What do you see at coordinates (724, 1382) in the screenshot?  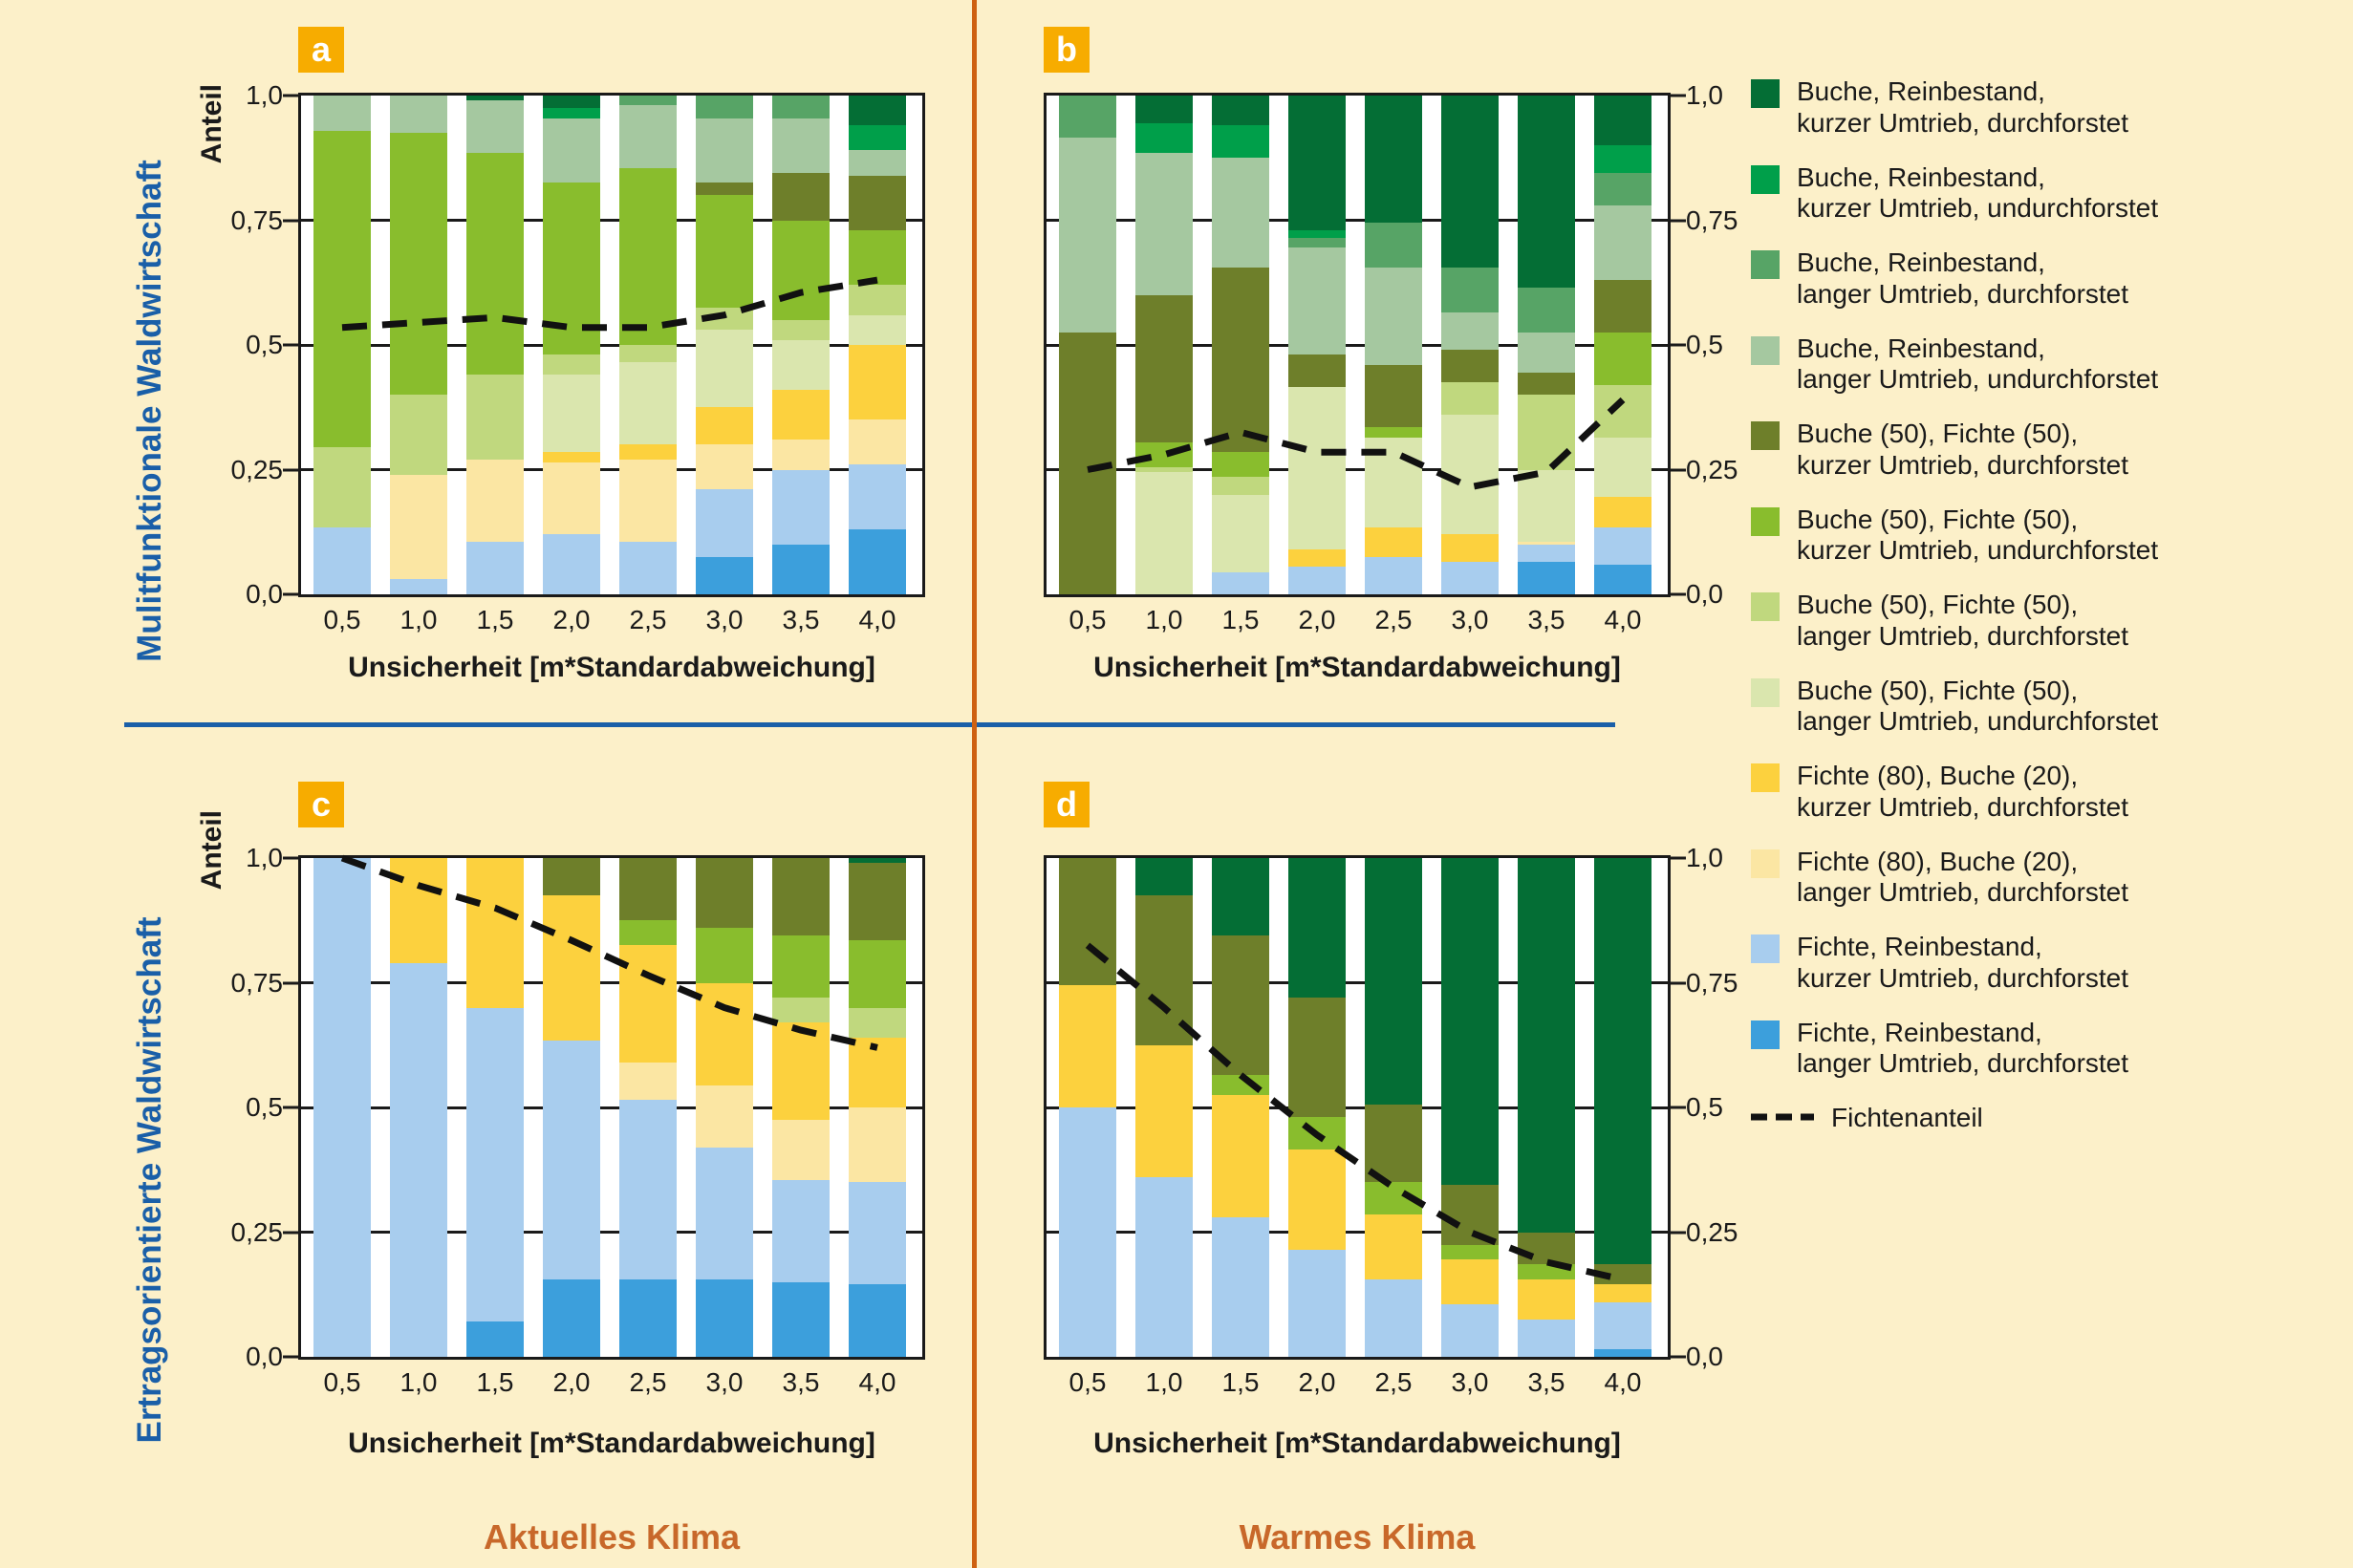 I see `x-tick-label: 3,0` at bounding box center [724, 1382].